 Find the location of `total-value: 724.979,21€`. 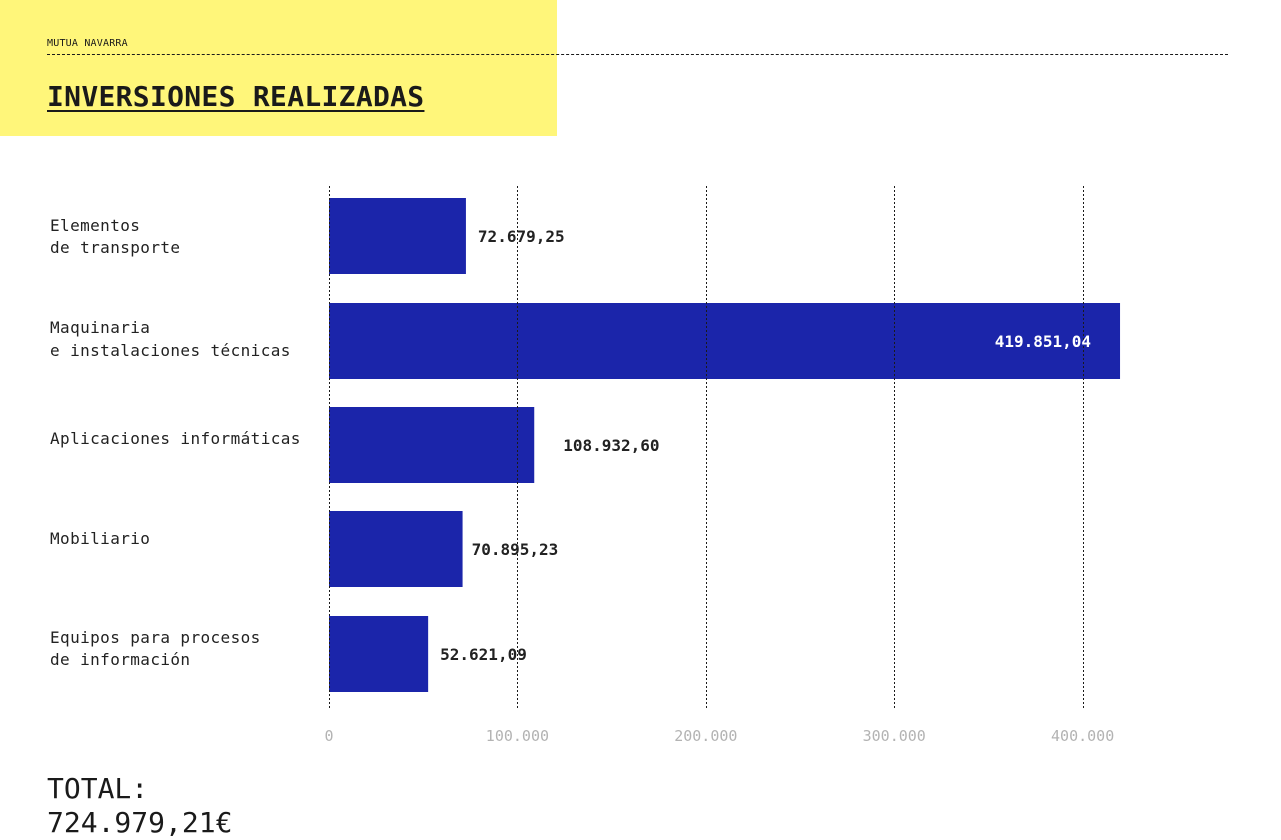

total-value: 724.979,21€ is located at coordinates (140, 822).